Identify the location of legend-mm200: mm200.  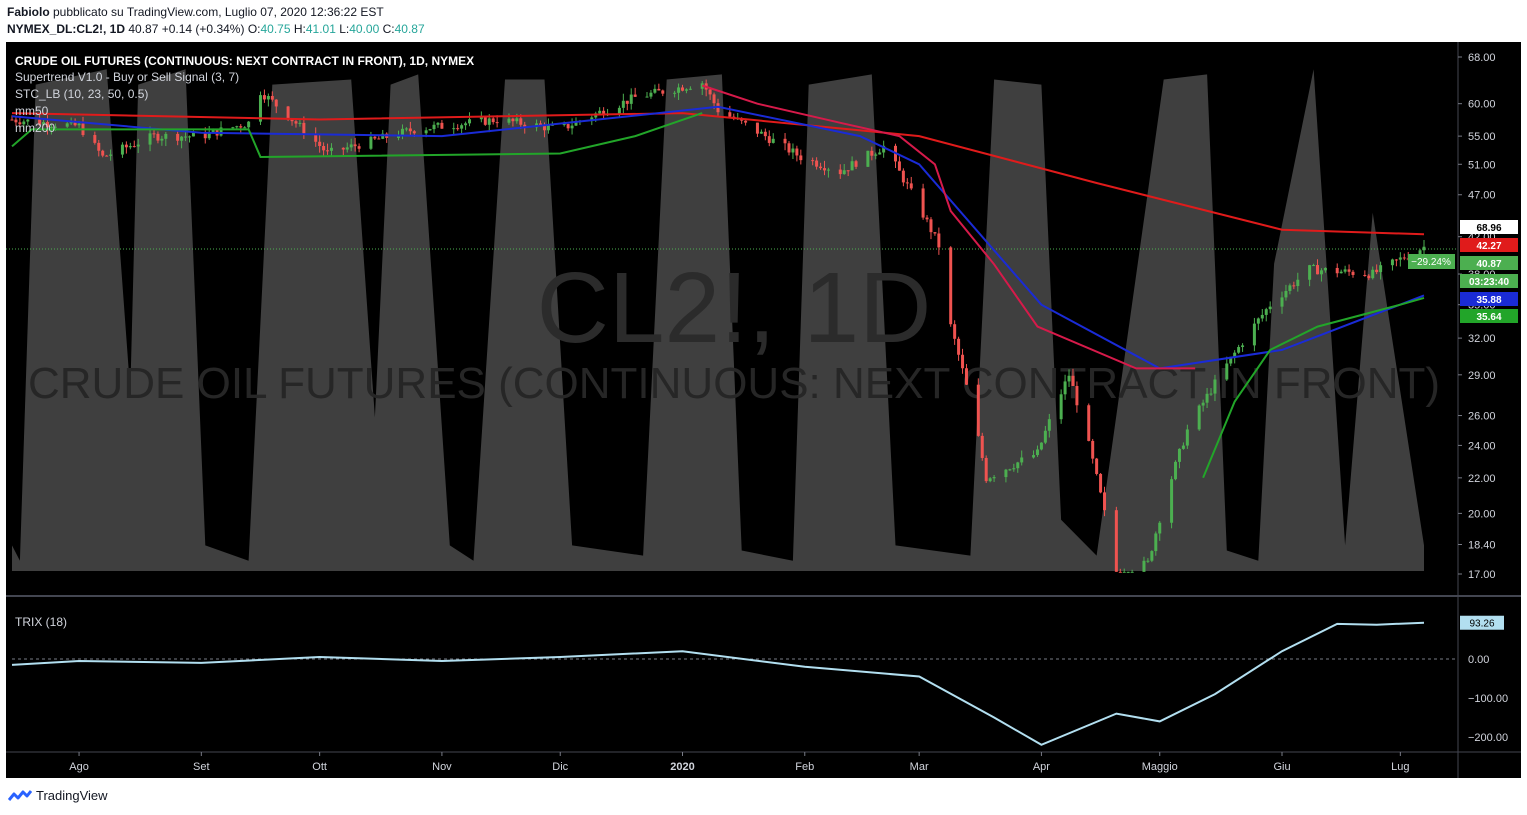
(35, 128).